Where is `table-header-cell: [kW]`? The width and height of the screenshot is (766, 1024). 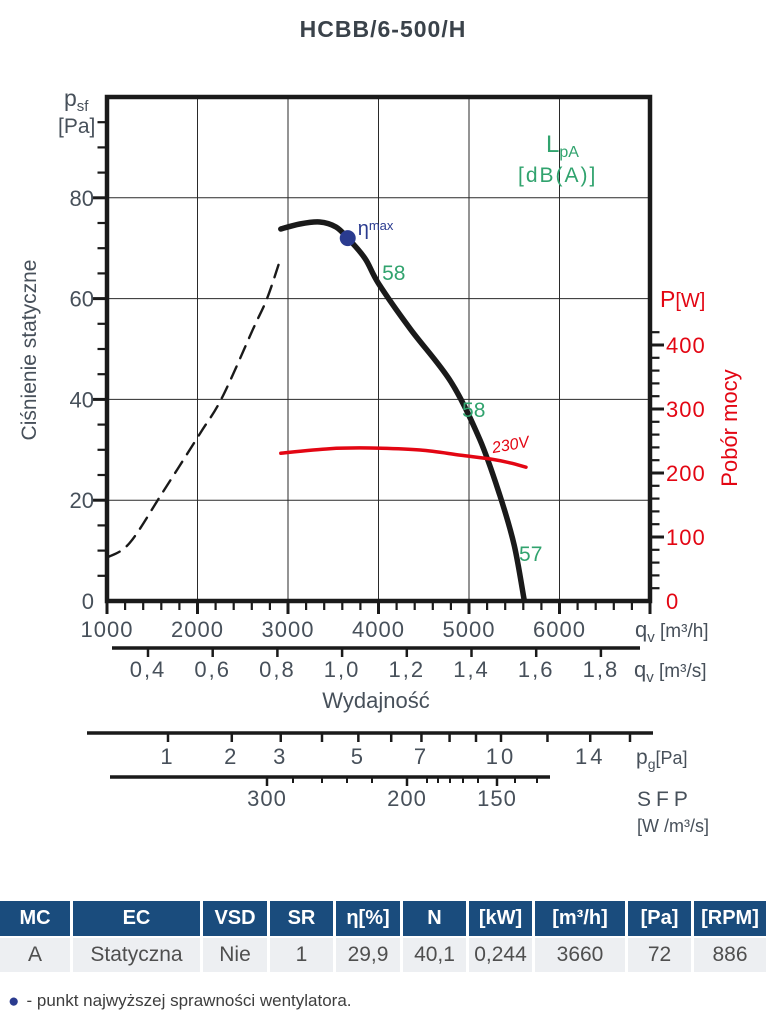
table-header-cell: [kW] is located at coordinates (500, 918).